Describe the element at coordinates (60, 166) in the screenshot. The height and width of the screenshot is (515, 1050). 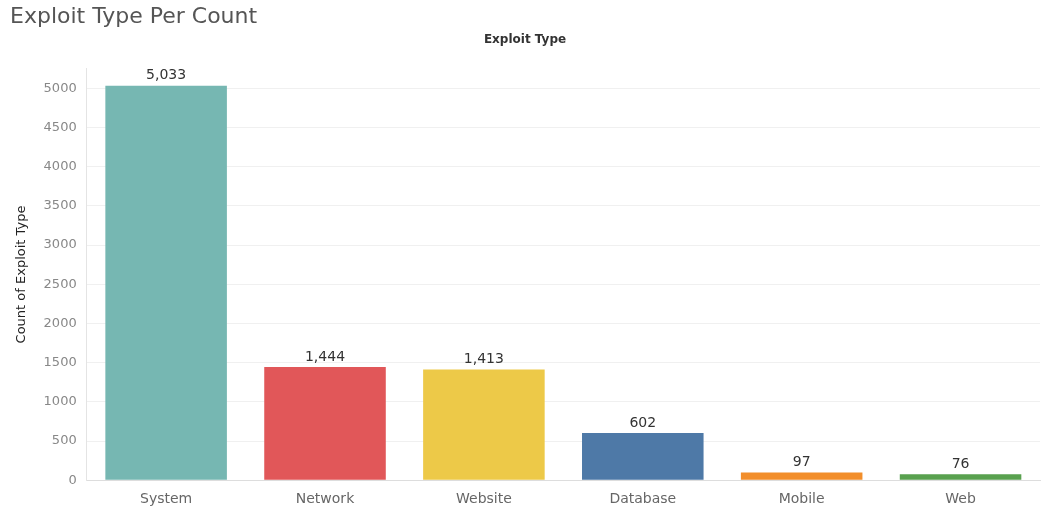
I see `y-tick-label: 4000` at that location.